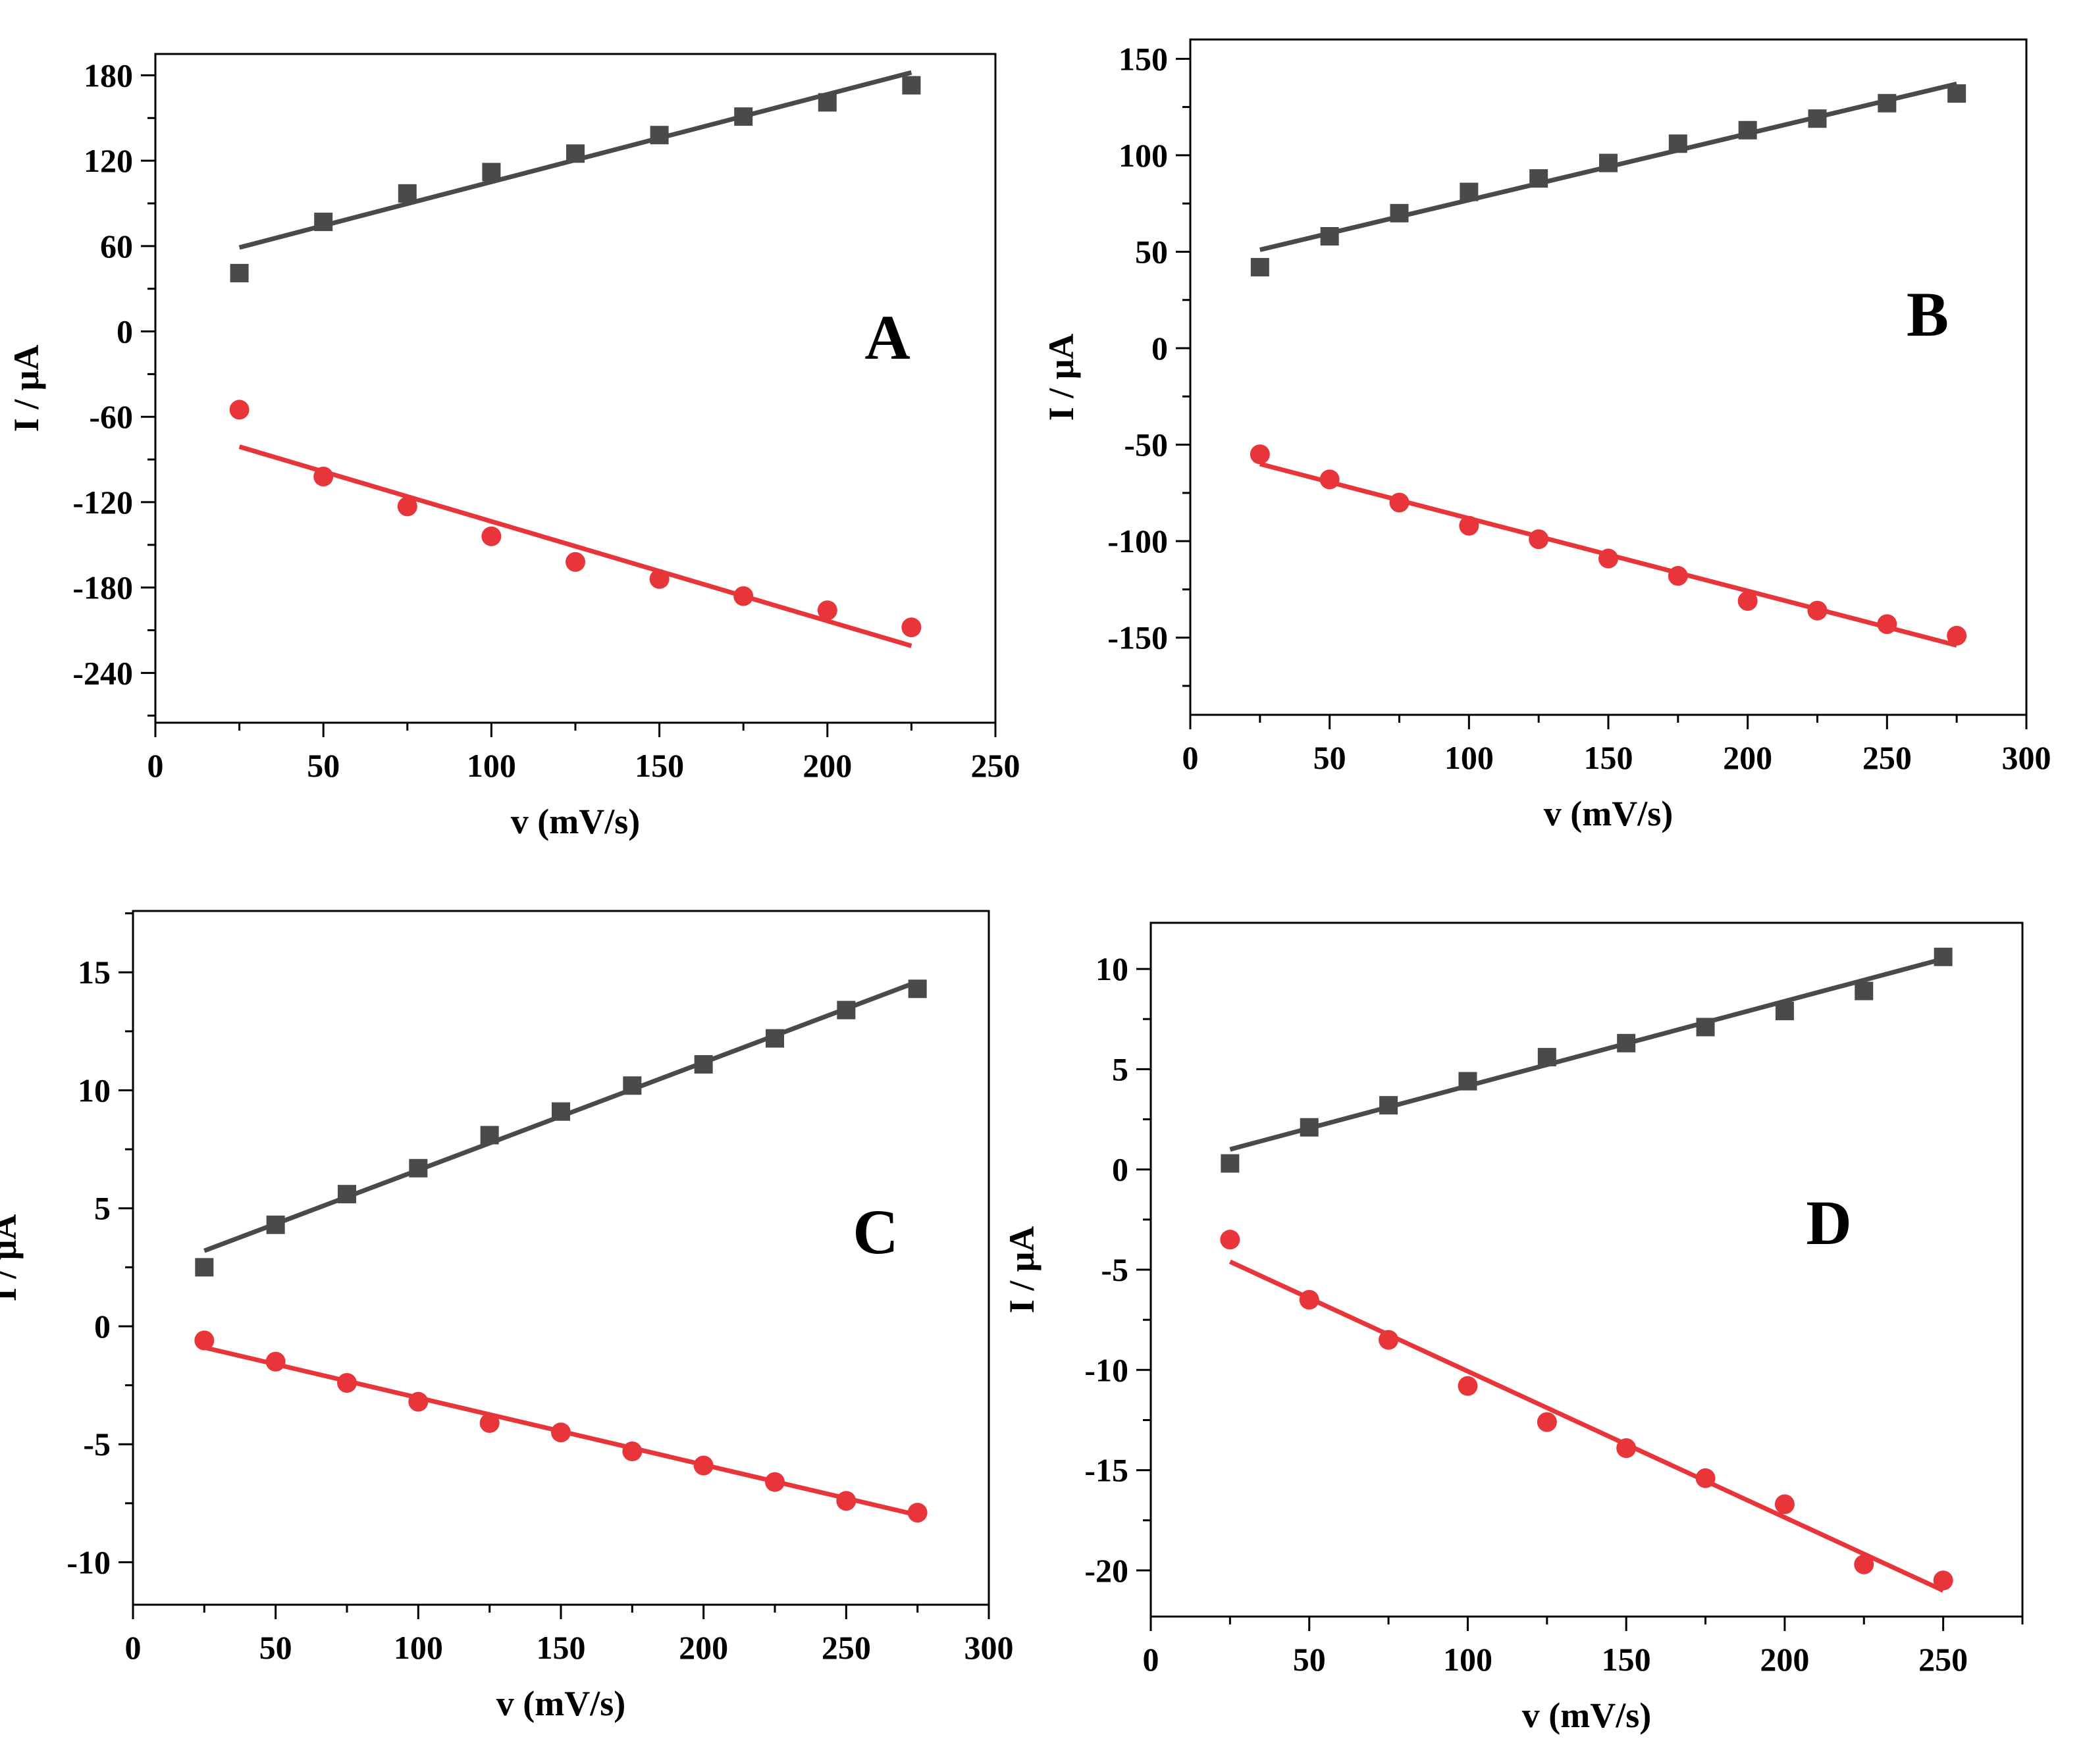  Describe the element at coordinates (1120, 1069) in the screenshot. I see `panel-d-y-tick-label: 5` at that location.